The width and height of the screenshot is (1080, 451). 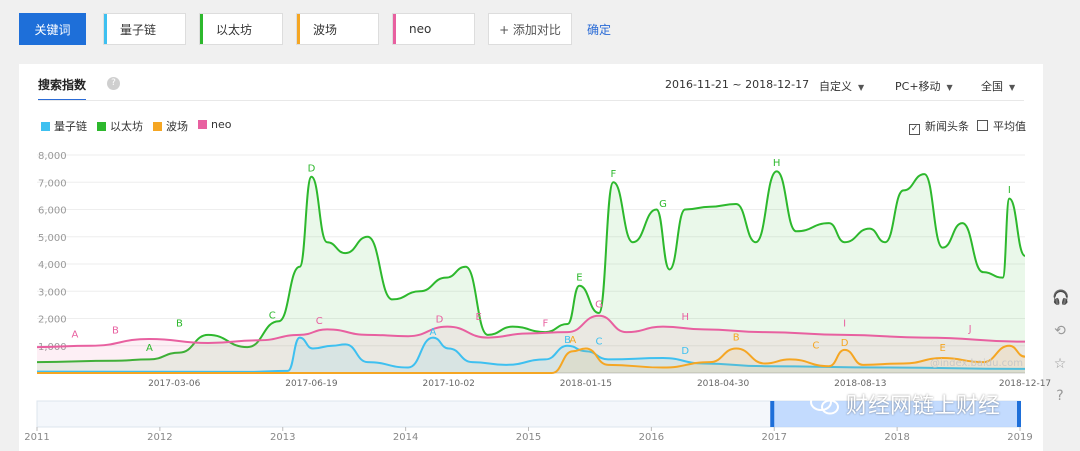 I want to click on legend-item-ethereum: 以太坊, so click(x=120, y=126).